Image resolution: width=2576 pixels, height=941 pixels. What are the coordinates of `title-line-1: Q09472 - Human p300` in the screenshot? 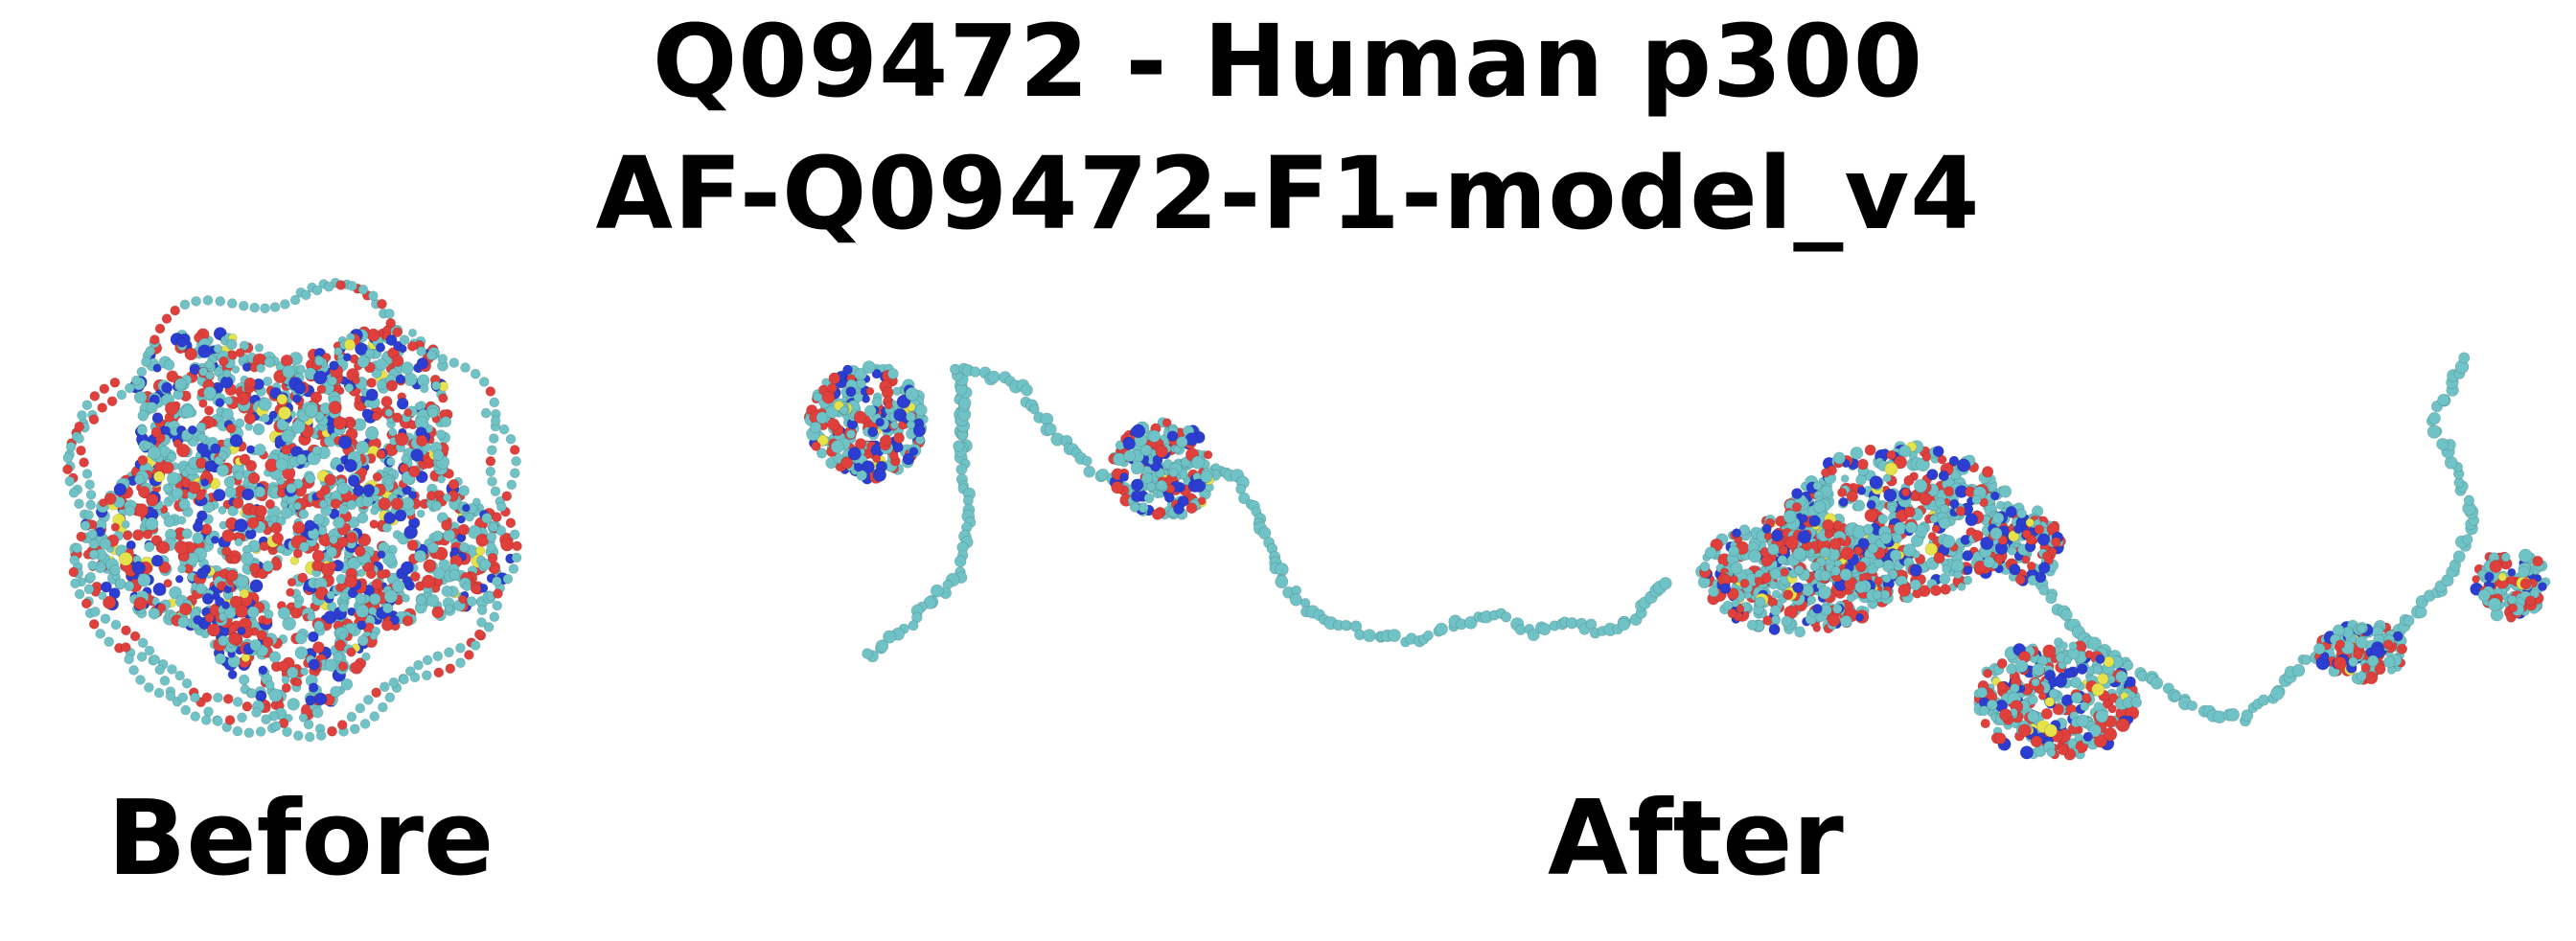 It's located at (1288, 61).